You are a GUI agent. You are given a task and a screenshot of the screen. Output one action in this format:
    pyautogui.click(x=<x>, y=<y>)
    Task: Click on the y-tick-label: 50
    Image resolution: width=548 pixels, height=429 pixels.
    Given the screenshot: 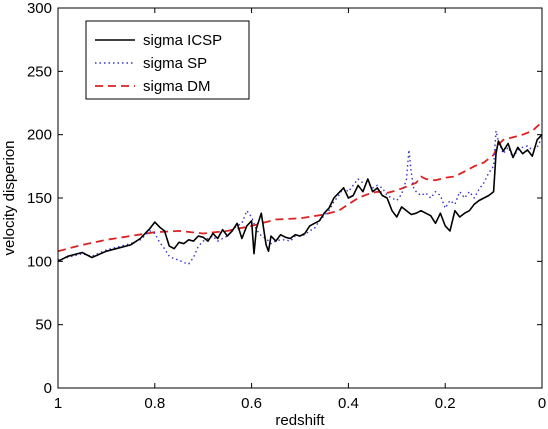 What is the action you would take?
    pyautogui.click(x=43, y=325)
    